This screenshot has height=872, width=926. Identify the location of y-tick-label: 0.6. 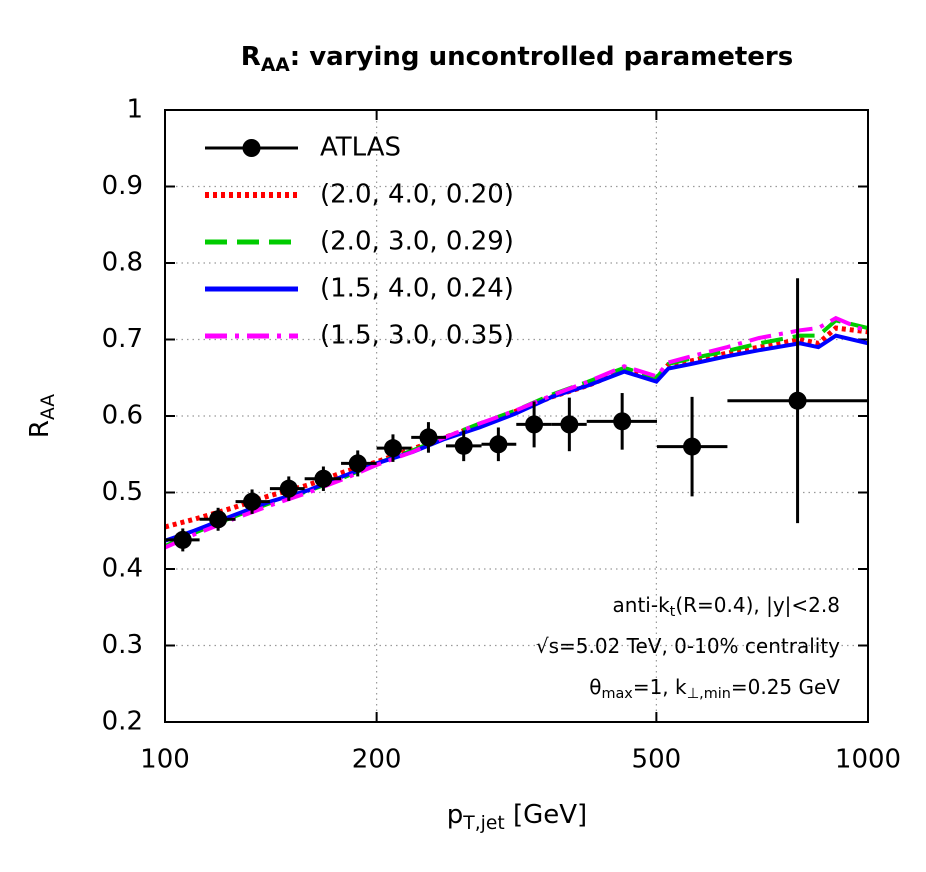
(122, 416).